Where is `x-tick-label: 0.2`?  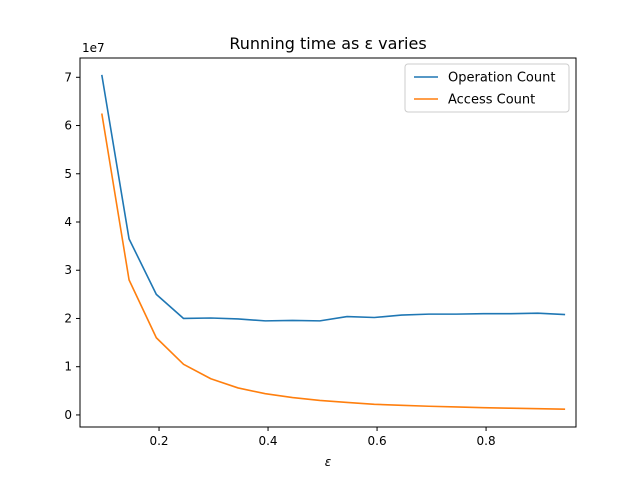 x-tick-label: 0.2 is located at coordinates (158, 441).